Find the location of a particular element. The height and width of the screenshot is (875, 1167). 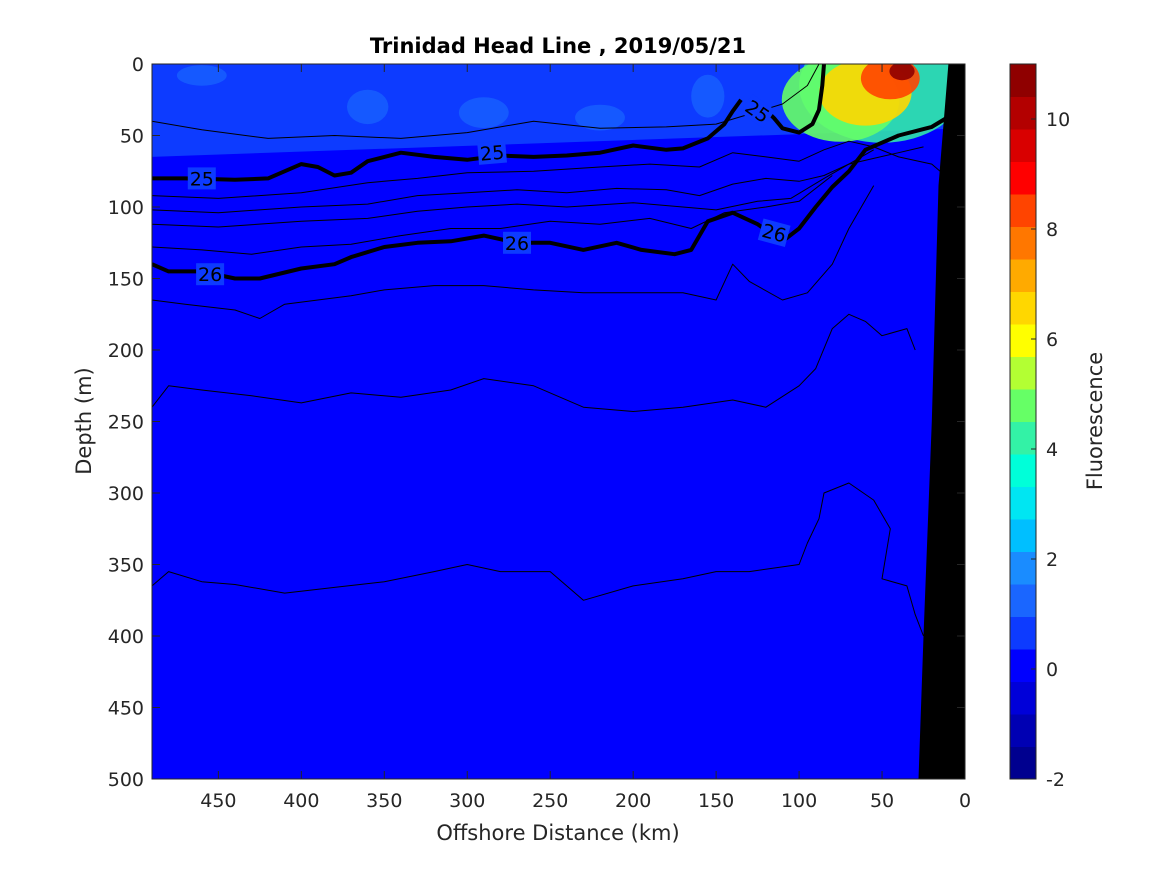

x-tick-label: 450 is located at coordinates (218, 801).